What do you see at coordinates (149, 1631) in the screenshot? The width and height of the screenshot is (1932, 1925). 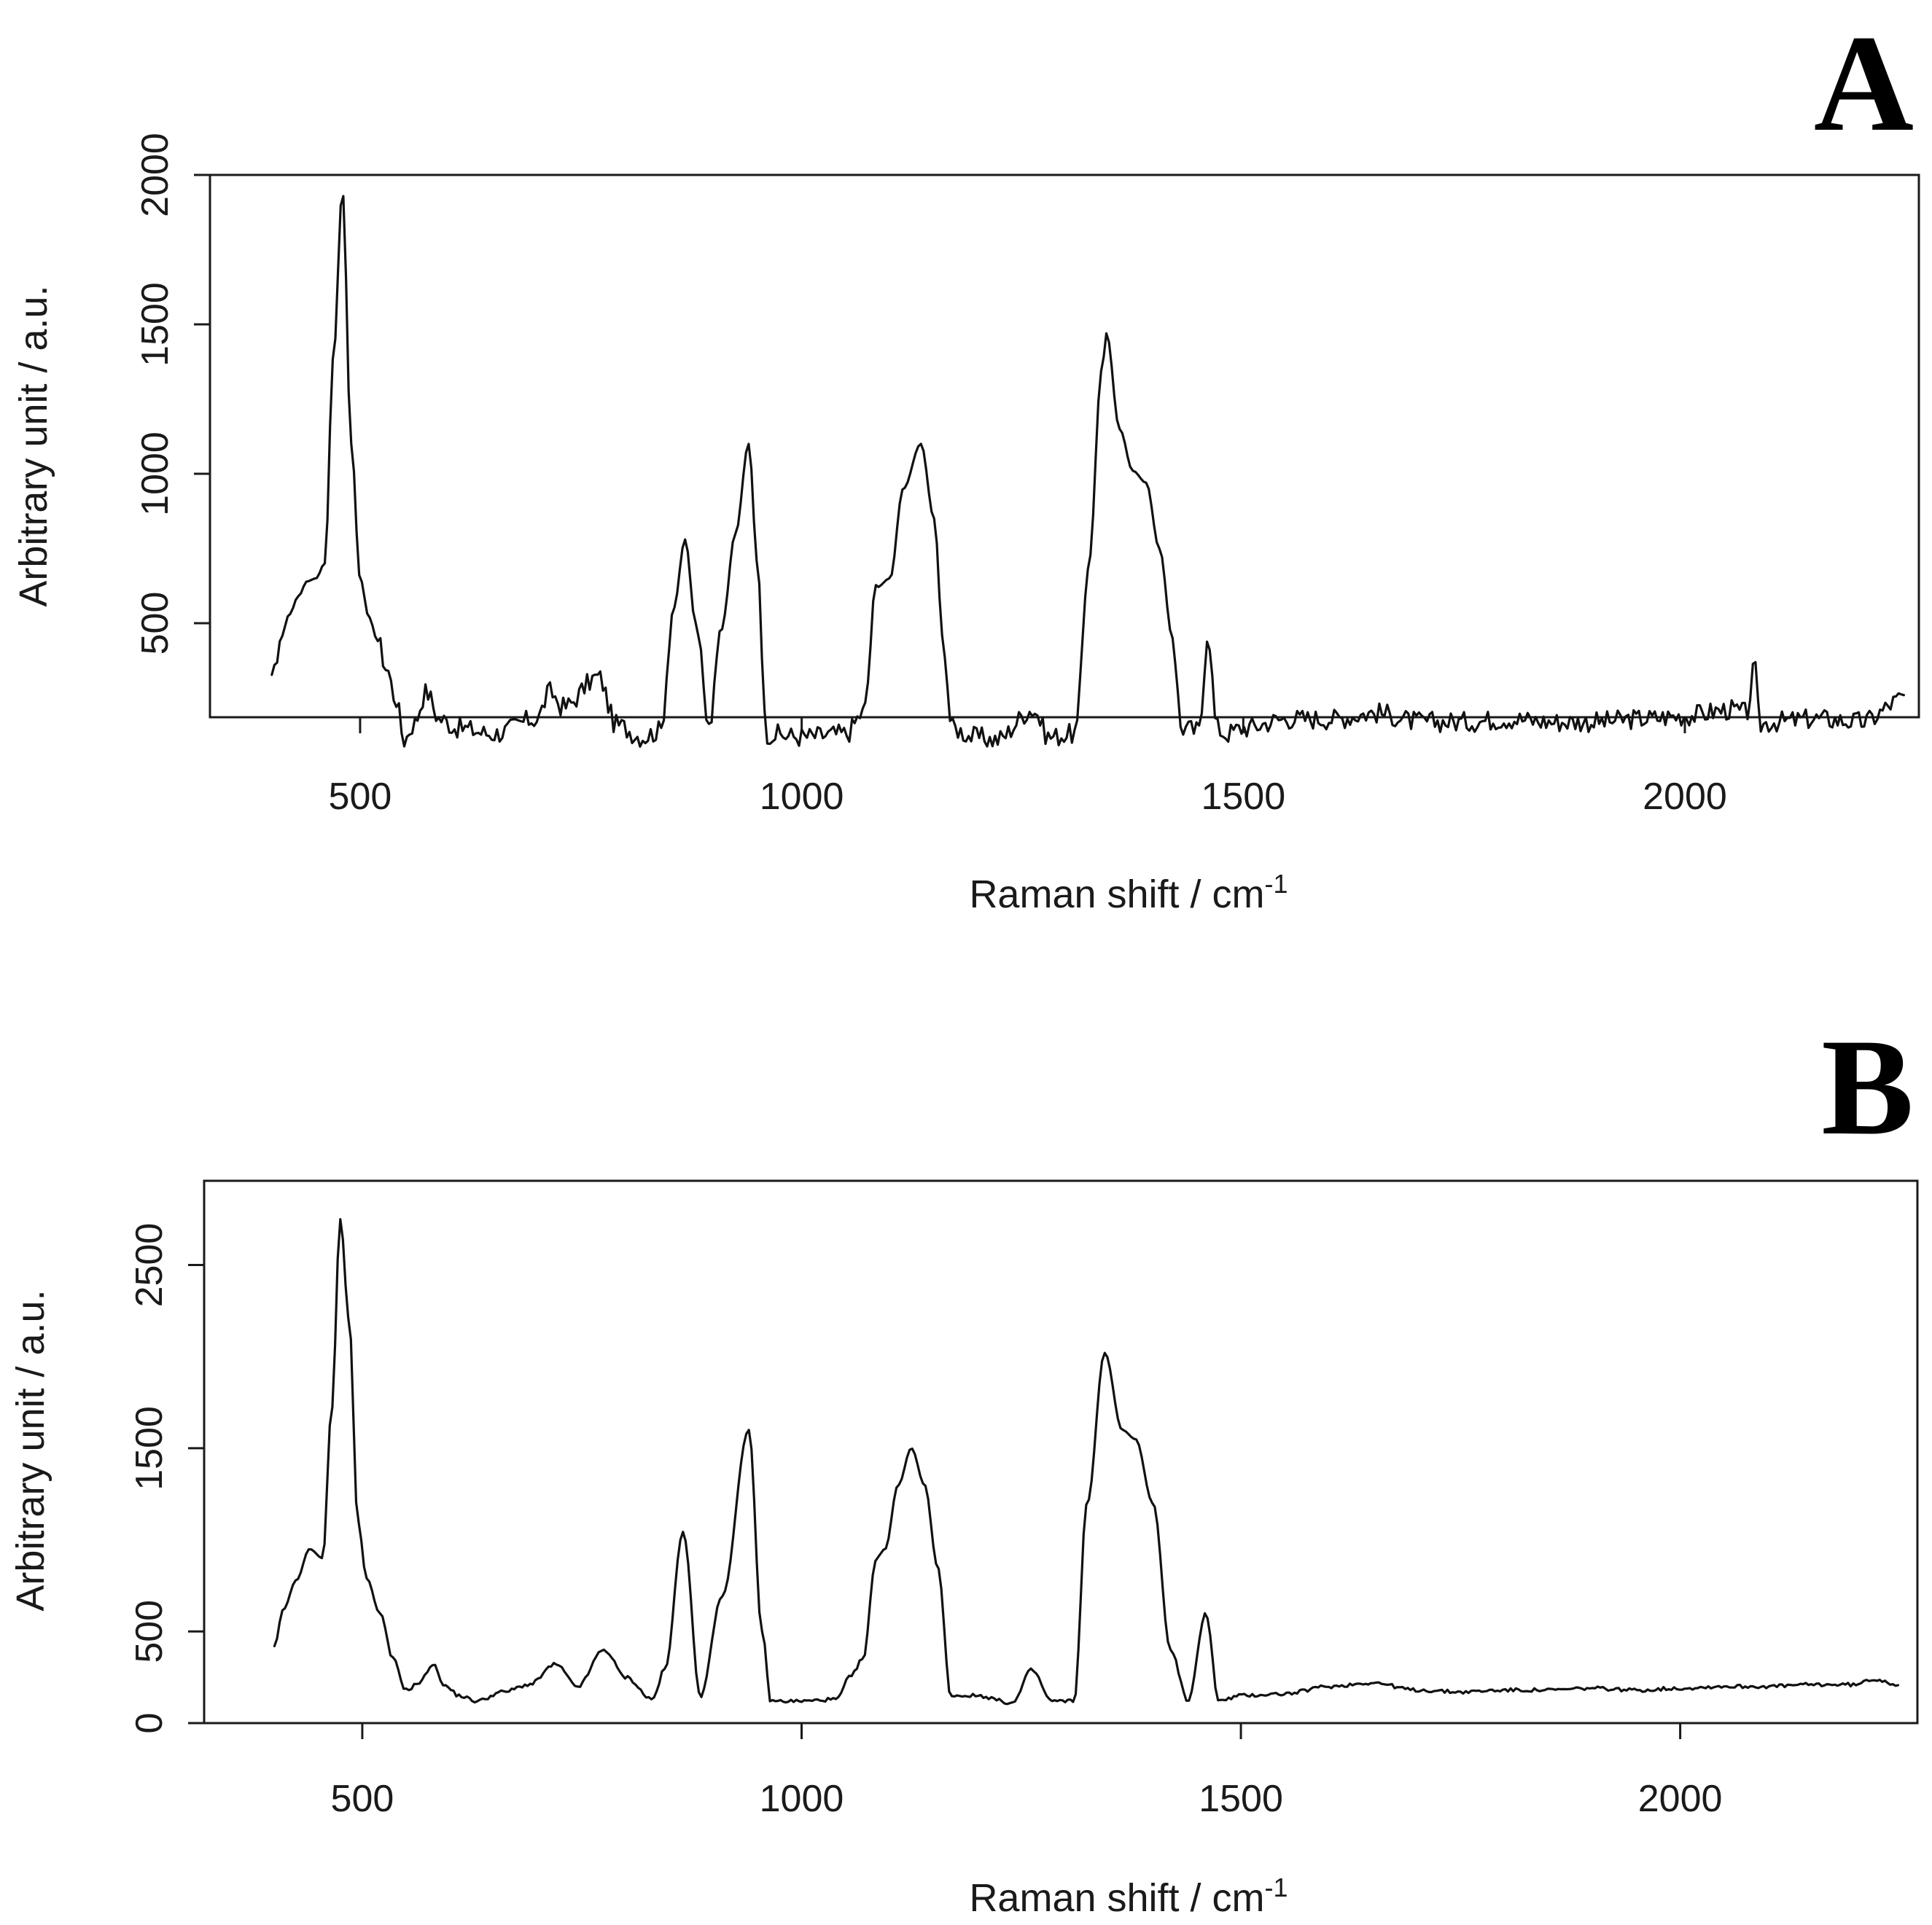 I see `panel-b-y-tick-label: 500` at bounding box center [149, 1631].